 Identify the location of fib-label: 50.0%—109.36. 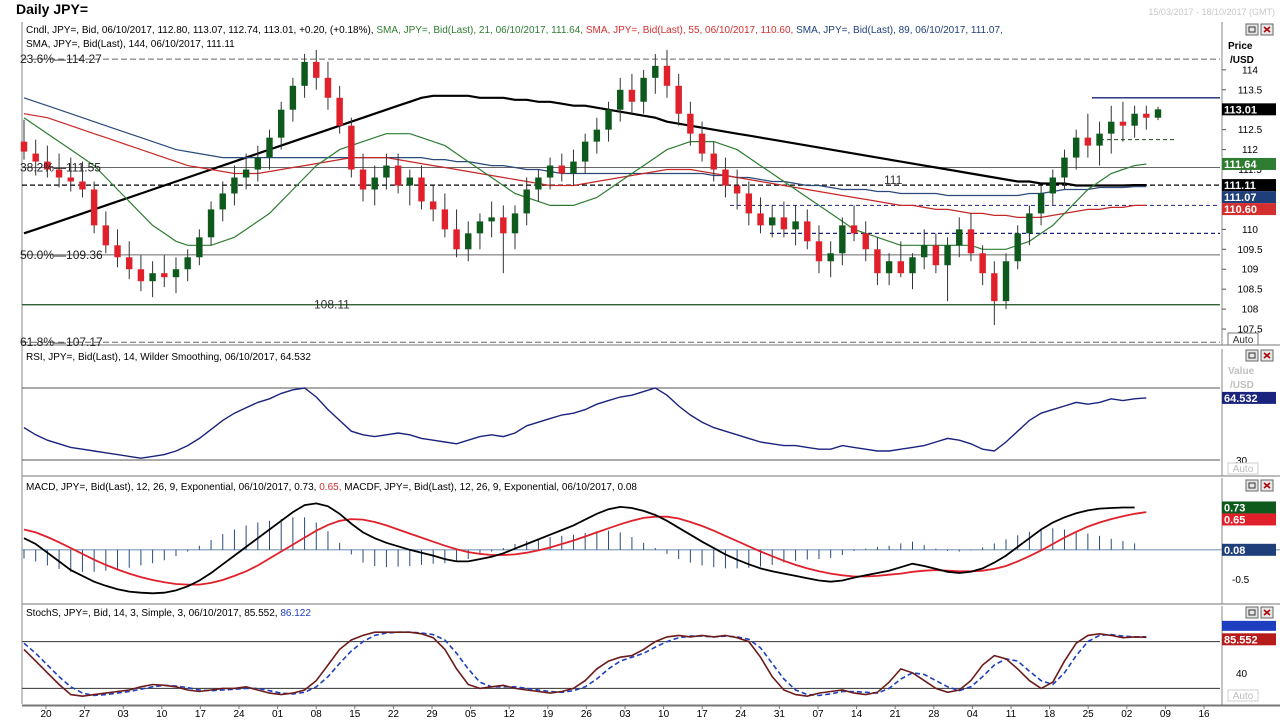
(61, 255).